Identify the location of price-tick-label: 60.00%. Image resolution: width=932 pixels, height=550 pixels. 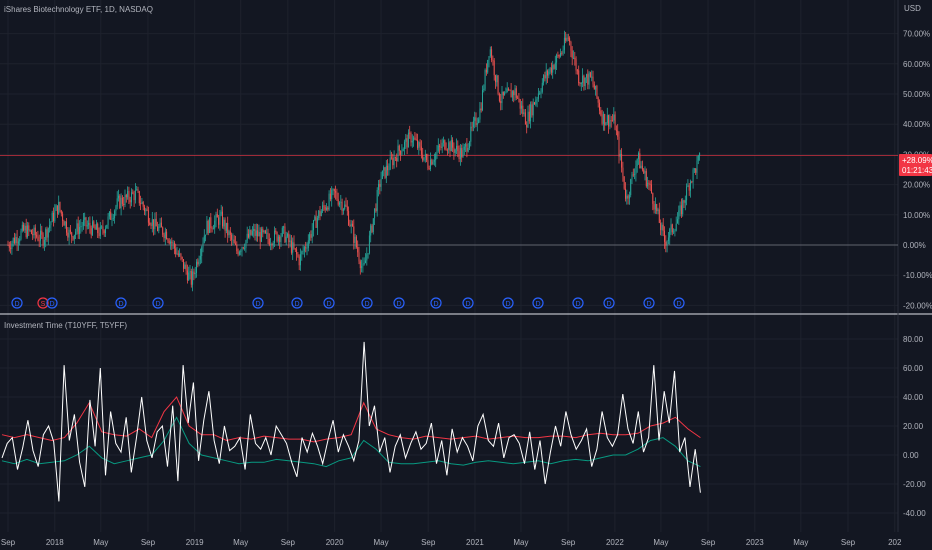
(916, 64).